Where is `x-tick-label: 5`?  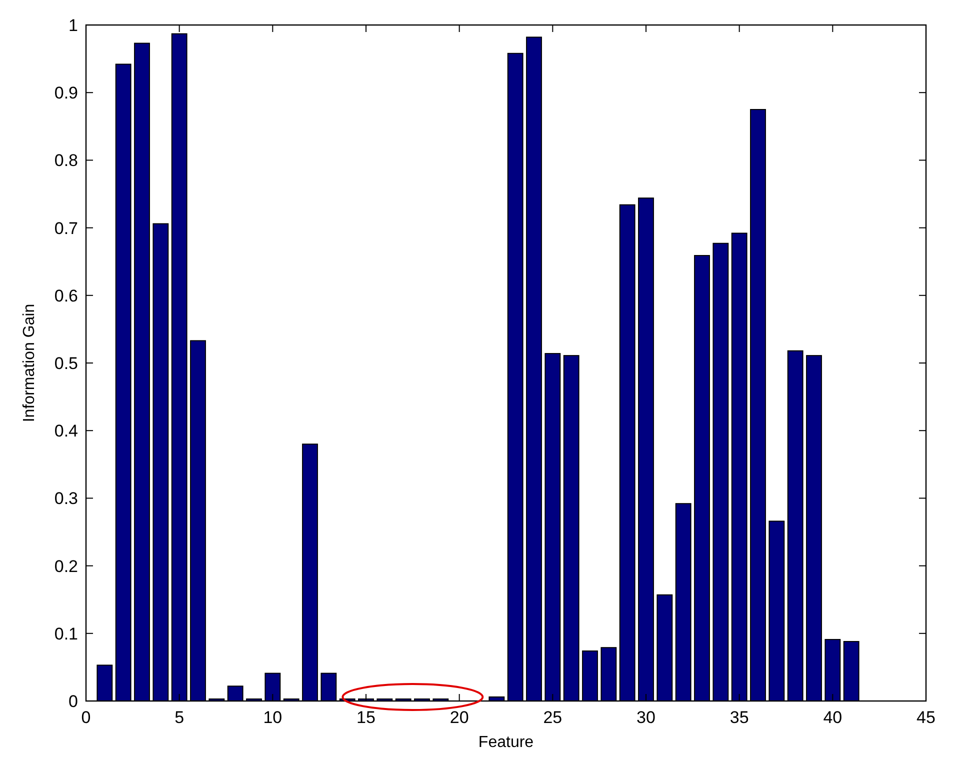
x-tick-label: 5 is located at coordinates (179, 717).